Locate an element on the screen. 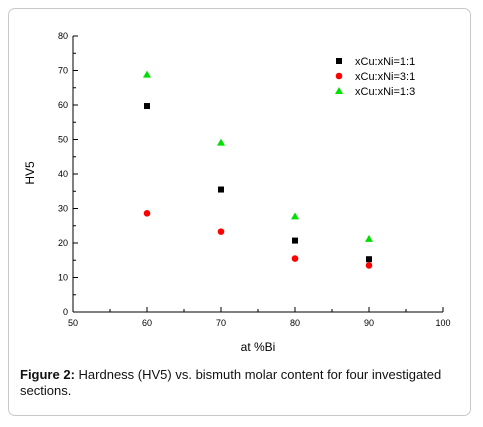 Image resolution: width=483 pixels, height=427 pixels. chart-legend: xCu:xNi=1:1 xCu:xNi=3:1 xCu:xNi=1:3 is located at coordinates (375, 77).